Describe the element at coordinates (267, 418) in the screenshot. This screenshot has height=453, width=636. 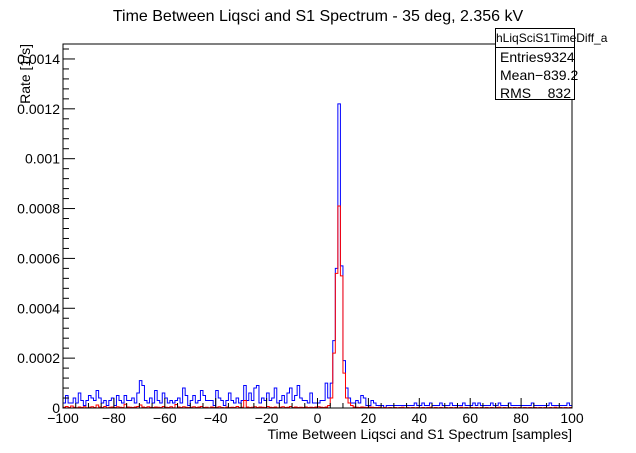
I see `x-tick-label: −20` at that location.